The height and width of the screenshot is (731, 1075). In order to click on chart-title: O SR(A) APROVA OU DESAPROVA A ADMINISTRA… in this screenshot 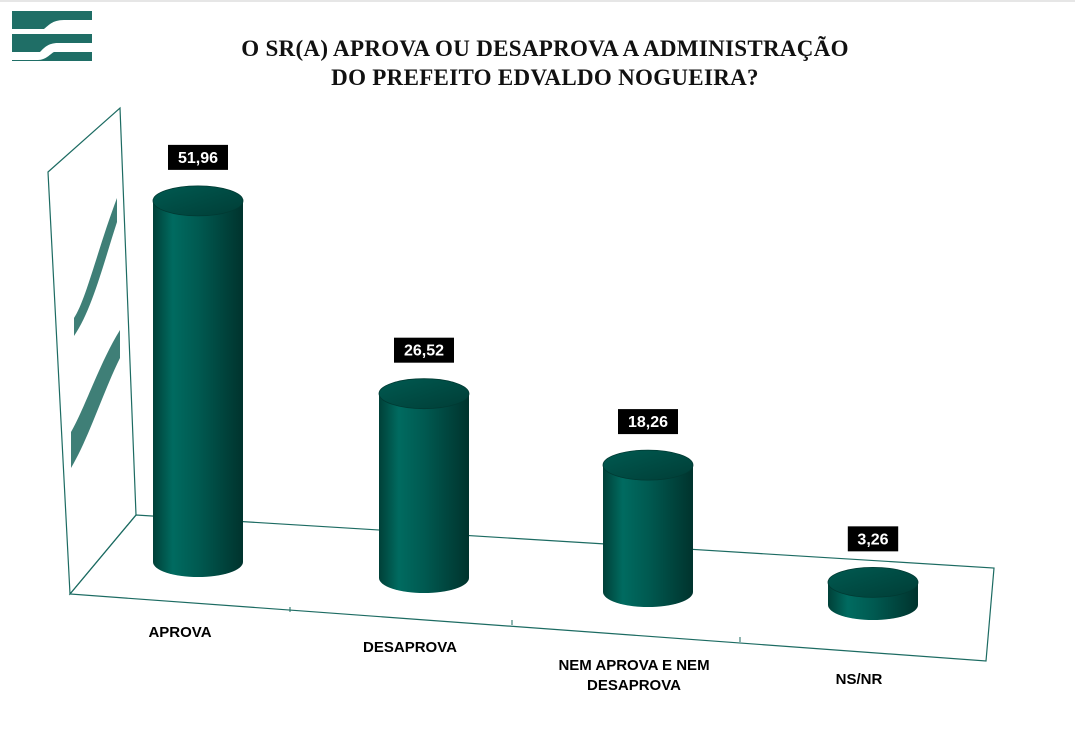, I will do `click(545, 63)`.